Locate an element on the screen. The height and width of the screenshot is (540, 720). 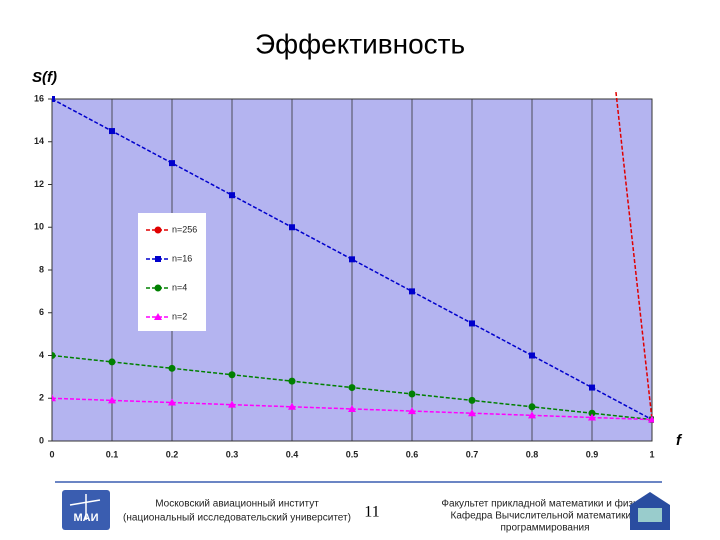
y-tick-label: 8 is located at coordinates (41, 269).